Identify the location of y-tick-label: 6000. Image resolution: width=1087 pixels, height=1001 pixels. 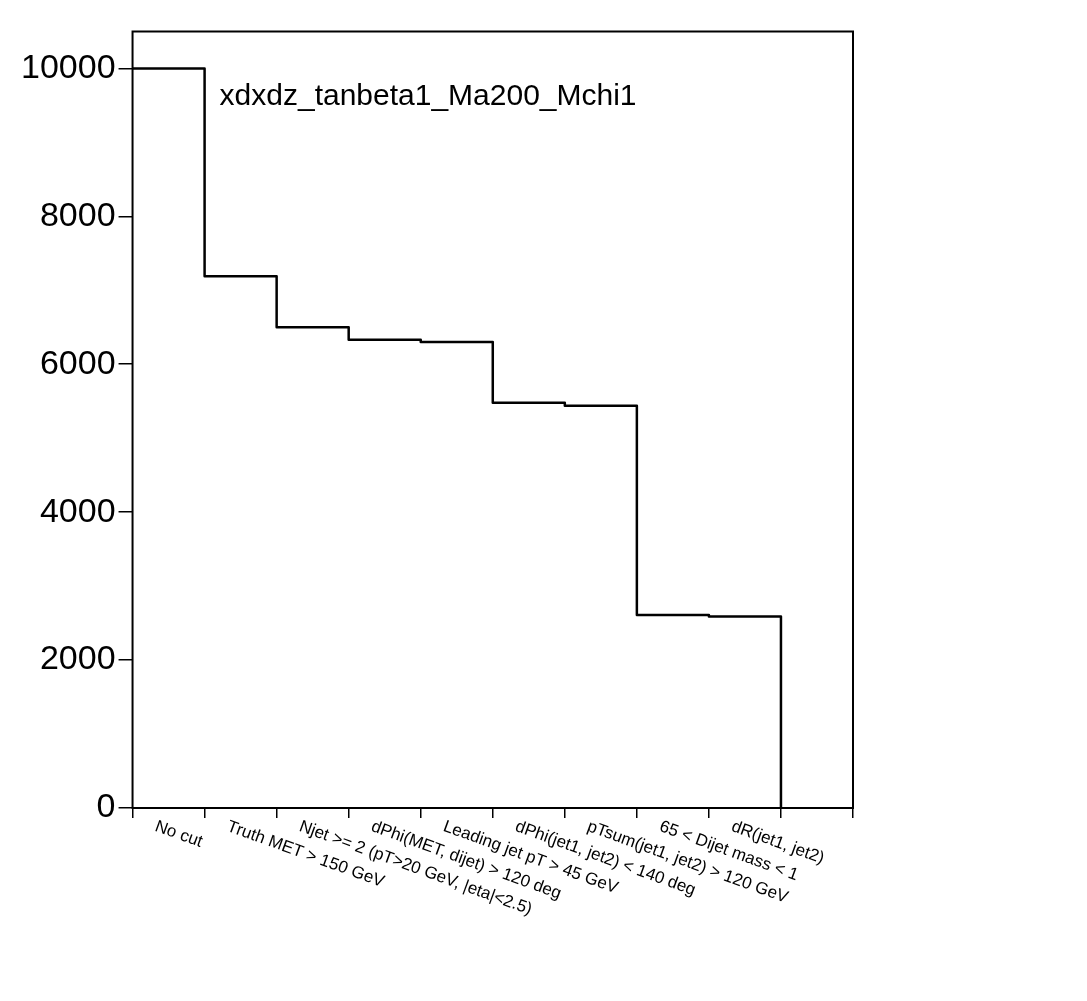
(77, 361).